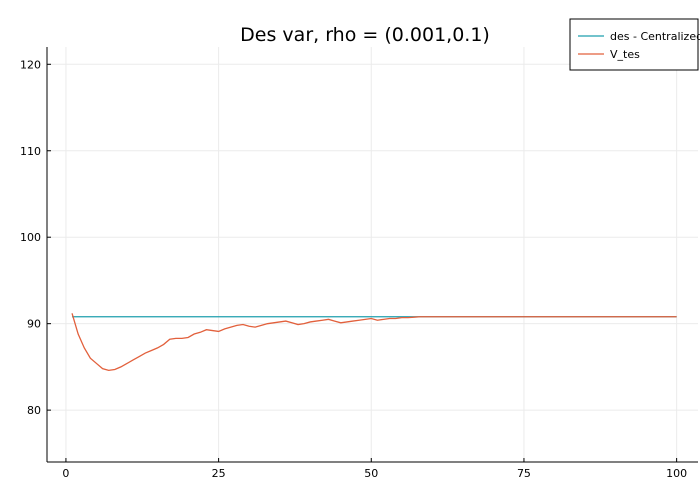 The height and width of the screenshot is (500, 700). What do you see at coordinates (219, 473) in the screenshot?
I see `x-tick-label: 25` at bounding box center [219, 473].